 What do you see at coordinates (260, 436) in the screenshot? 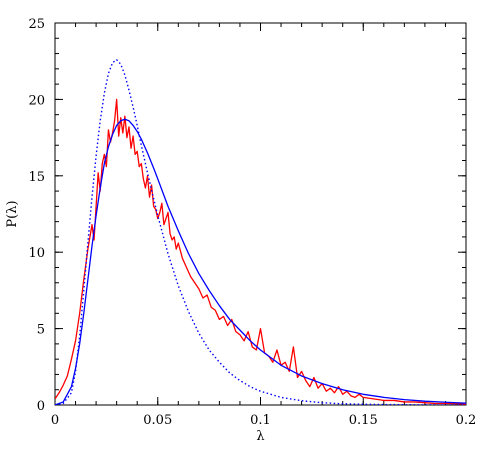
I see `x-axis-label: λ` at bounding box center [260, 436].